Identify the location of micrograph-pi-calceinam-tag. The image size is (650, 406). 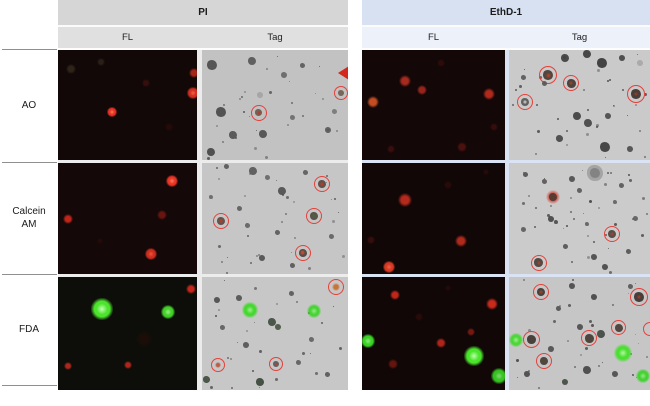
(275, 218).